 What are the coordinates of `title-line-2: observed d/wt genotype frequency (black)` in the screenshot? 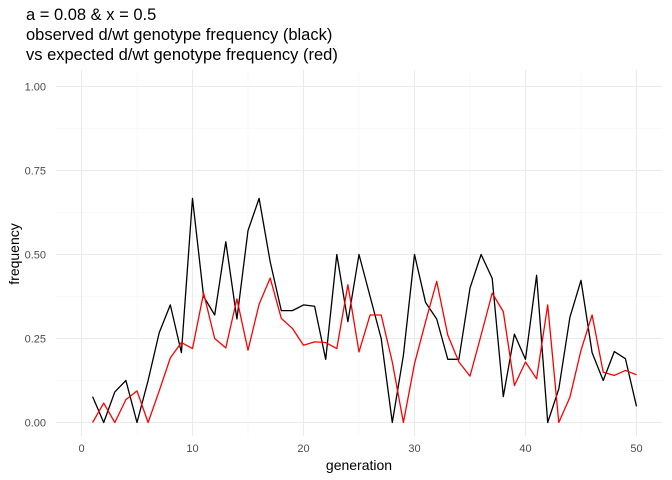 It's located at (179, 35).